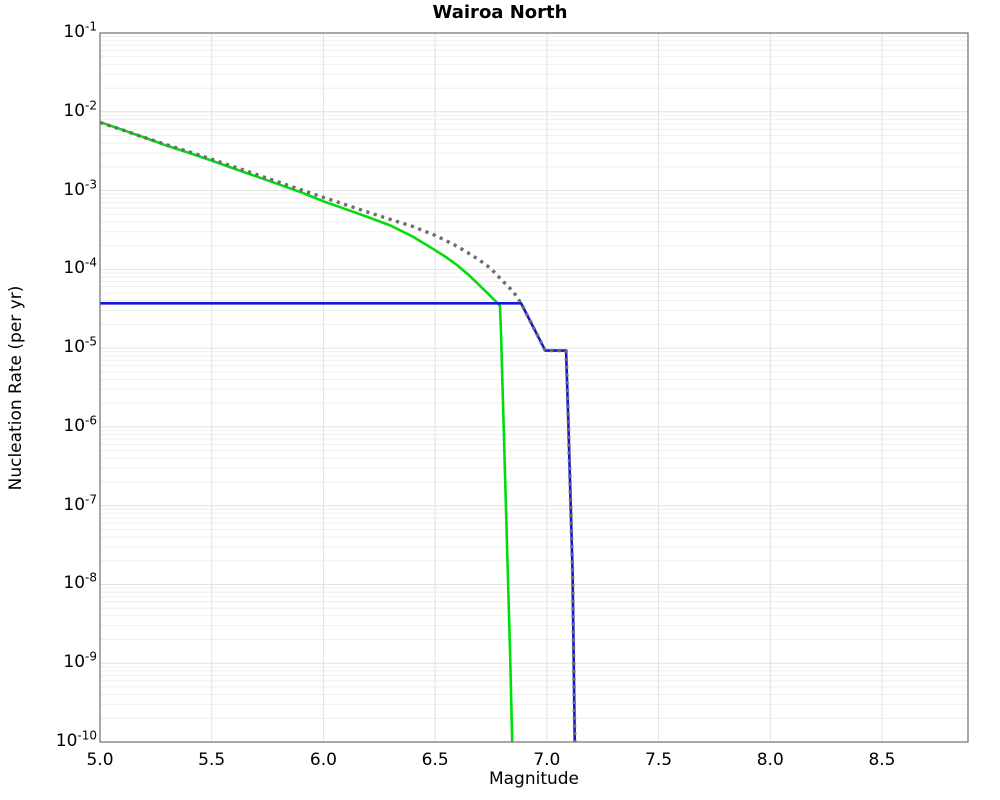 This screenshot has width=1000, height=800. Describe the element at coordinates (80, 582) in the screenshot. I see `y-tick-label: 10⁻⁸` at that location.